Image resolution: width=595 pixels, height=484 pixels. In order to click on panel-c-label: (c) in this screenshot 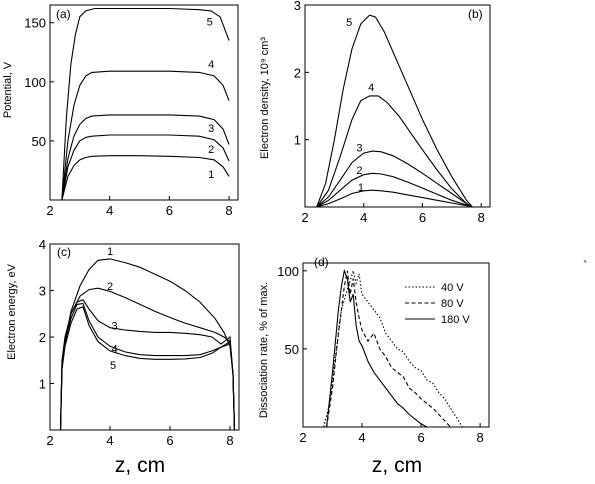, I will do `click(64, 252)`.